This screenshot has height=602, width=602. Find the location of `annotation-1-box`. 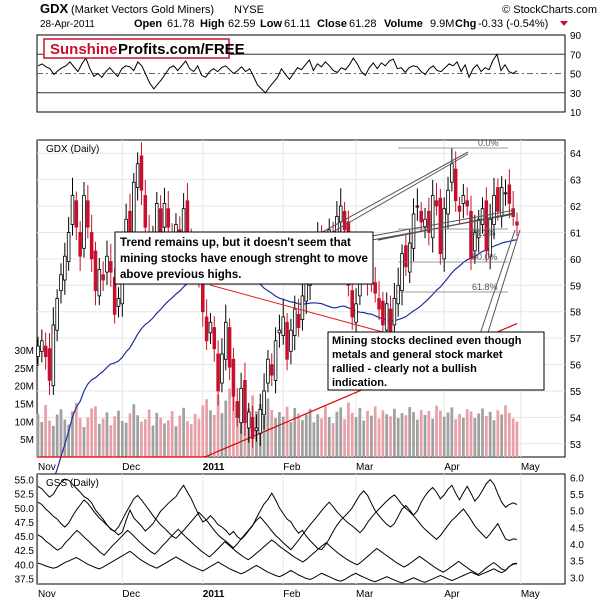

annotation-1-box is located at coordinates (244, 258).